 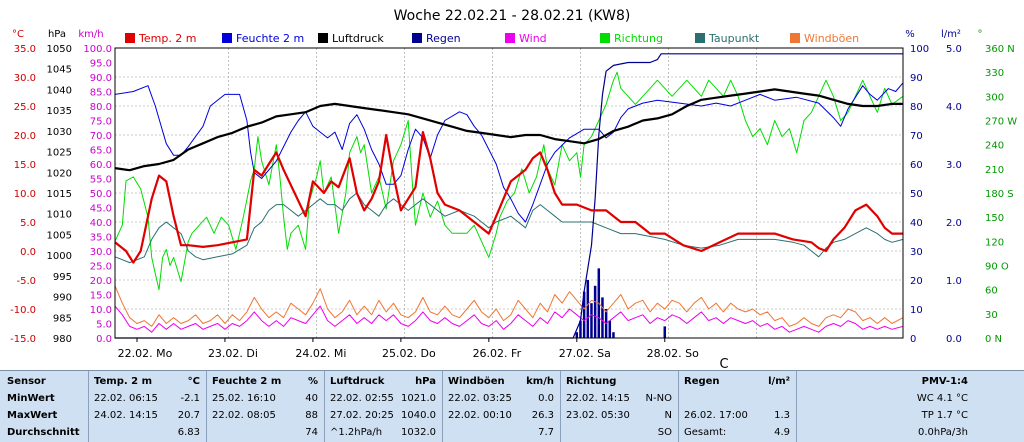 What do you see at coordinates (994, 146) in the screenshot?
I see `tick-dir: 240` at bounding box center [994, 146].